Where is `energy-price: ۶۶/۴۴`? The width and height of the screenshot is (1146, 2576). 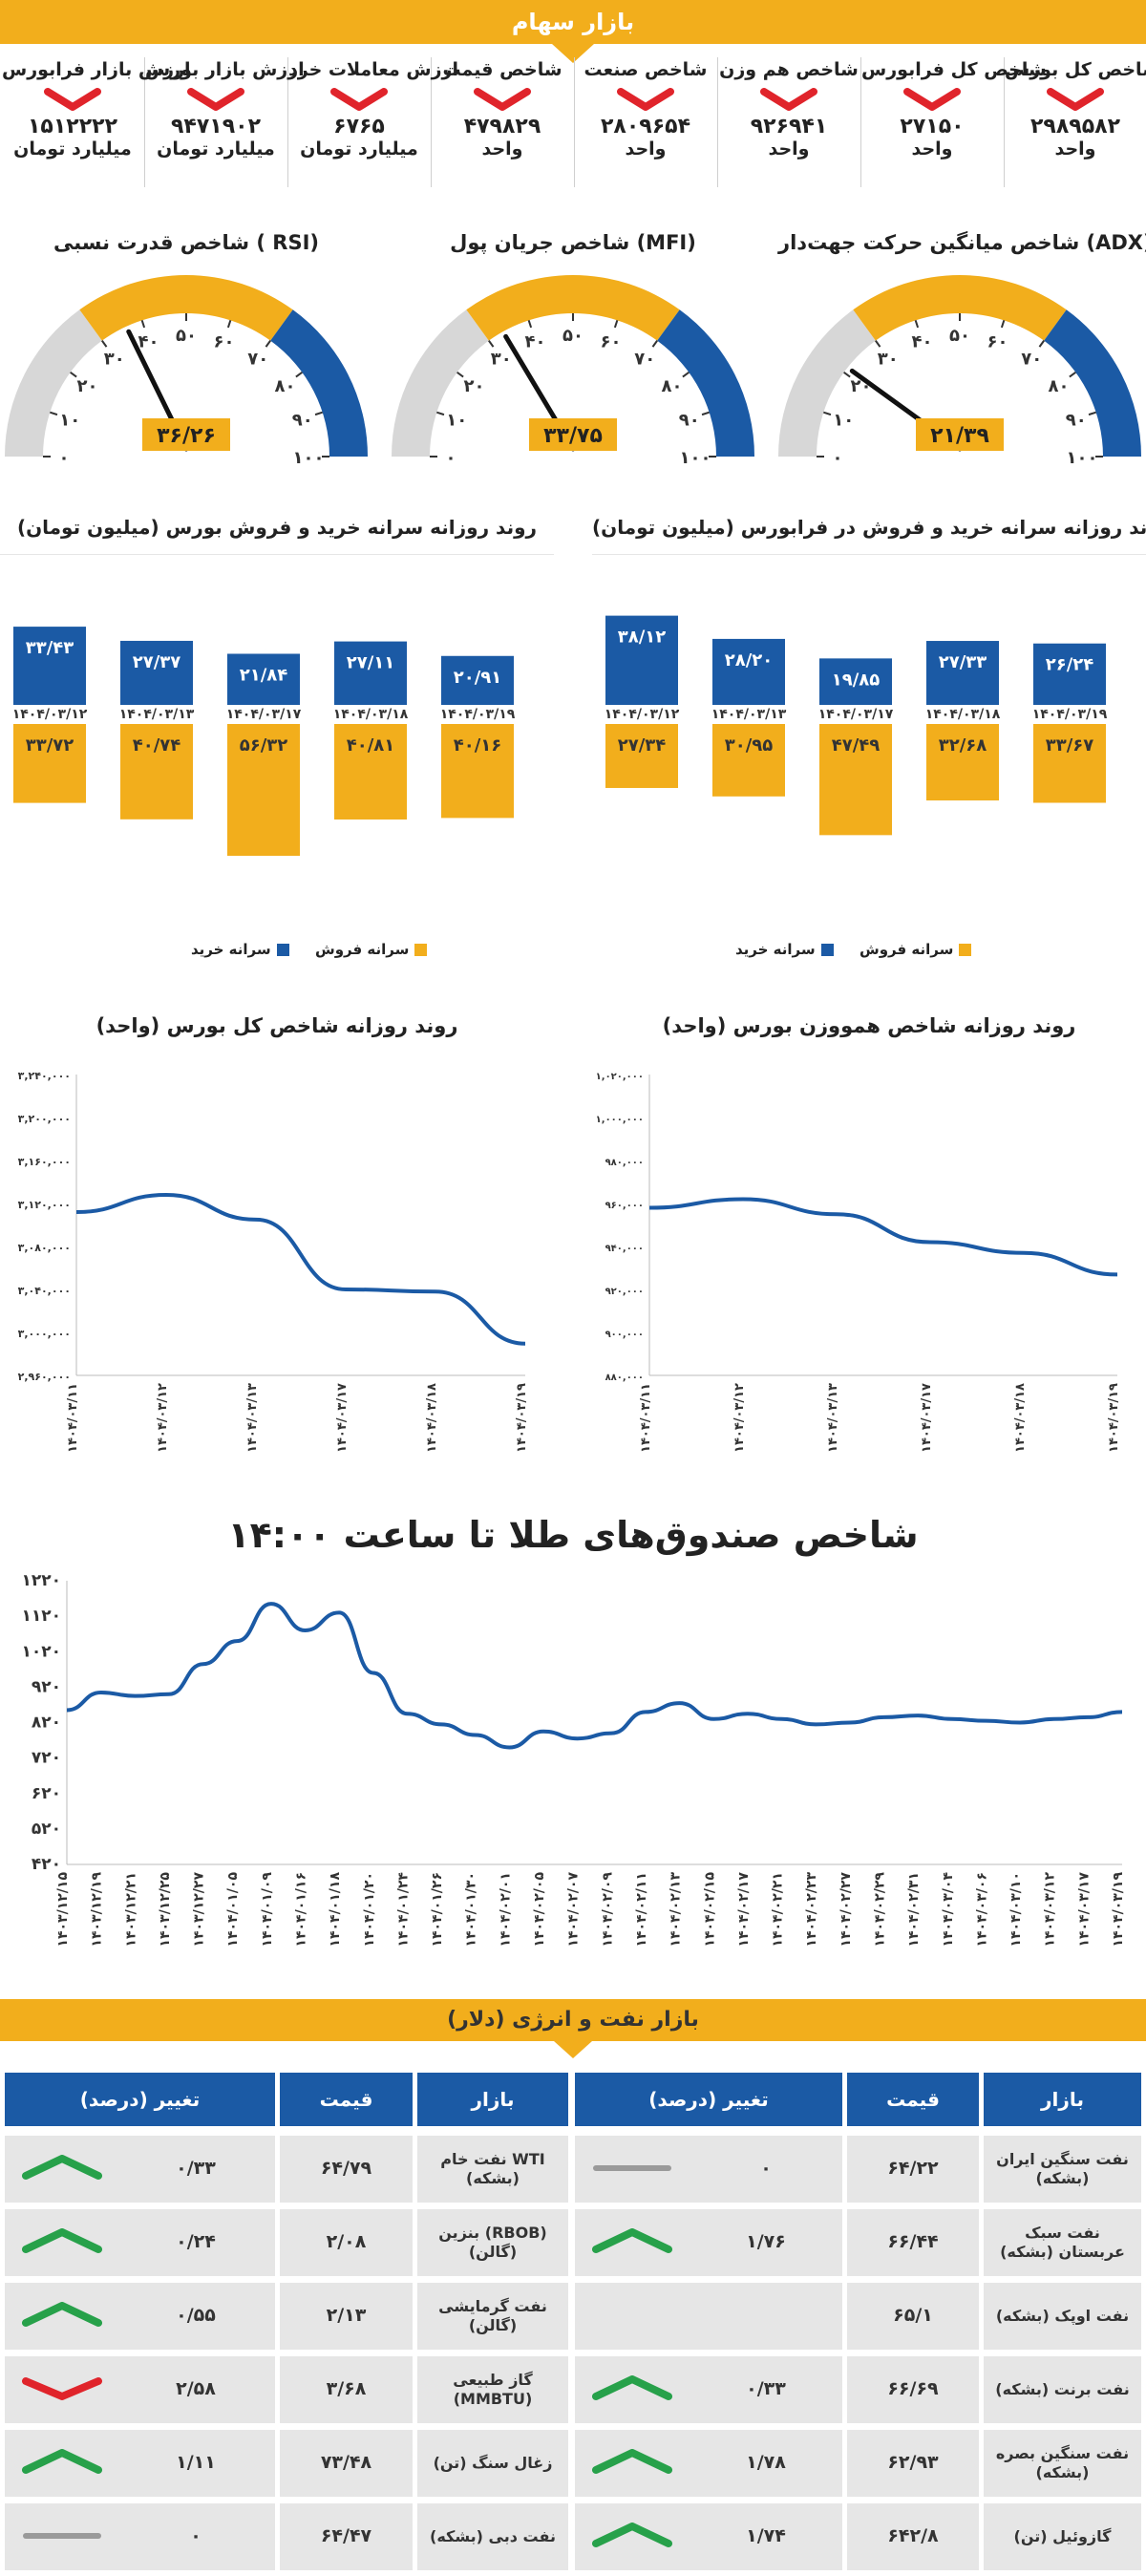 energy-price: ۶۶/۴۴ is located at coordinates (913, 2242).